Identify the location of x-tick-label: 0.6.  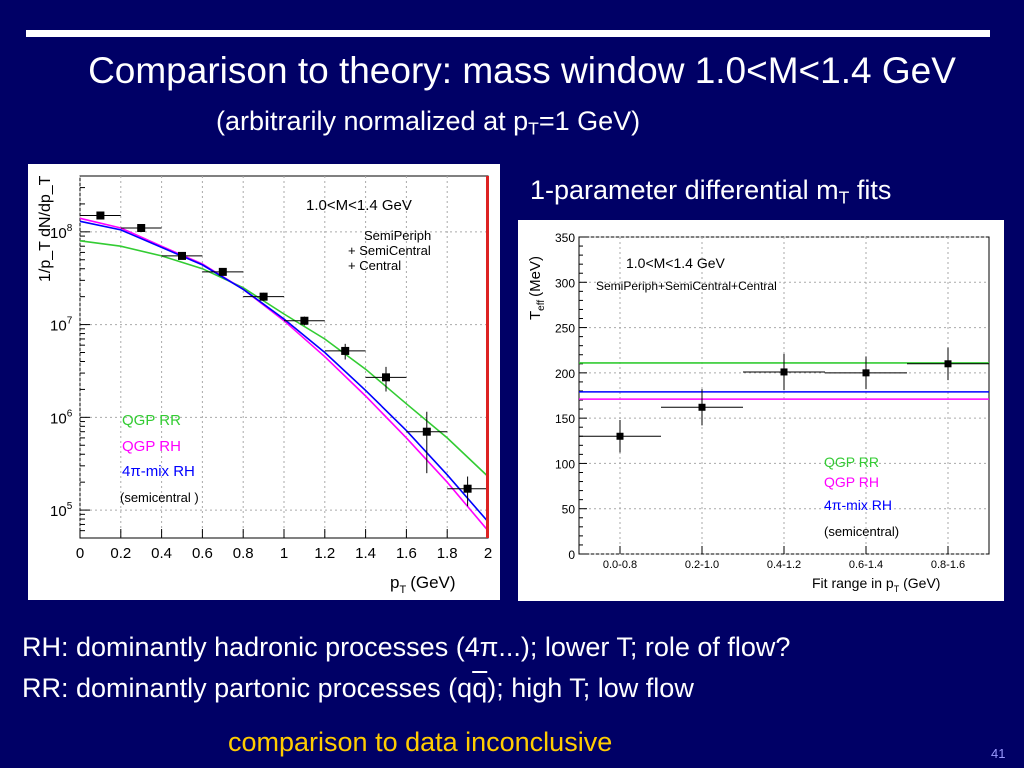
(202, 553).